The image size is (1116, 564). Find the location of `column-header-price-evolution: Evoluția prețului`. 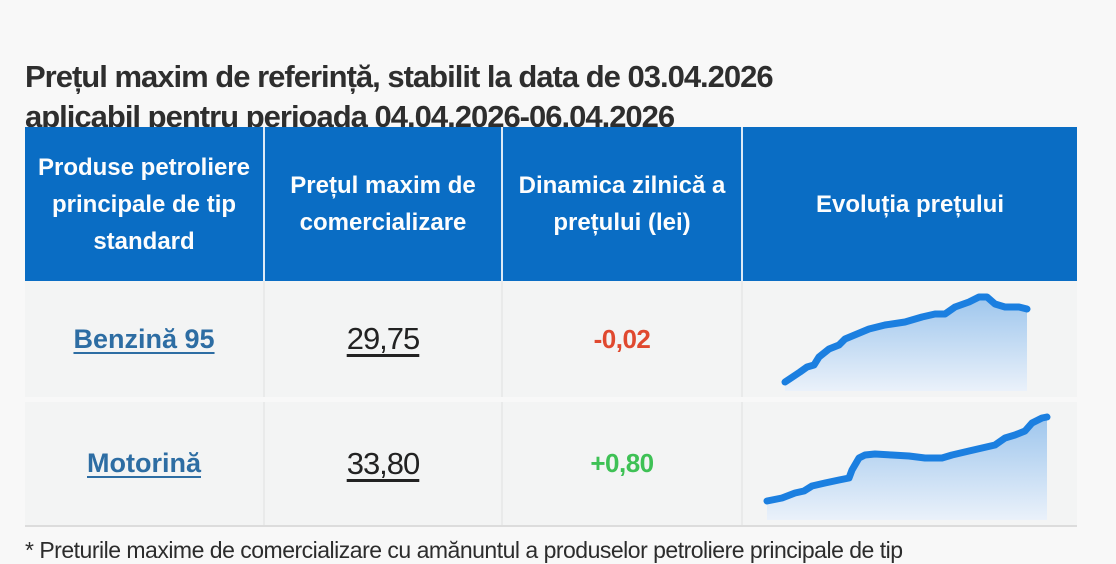

column-header-price-evolution: Evoluția prețului is located at coordinates (910, 204).